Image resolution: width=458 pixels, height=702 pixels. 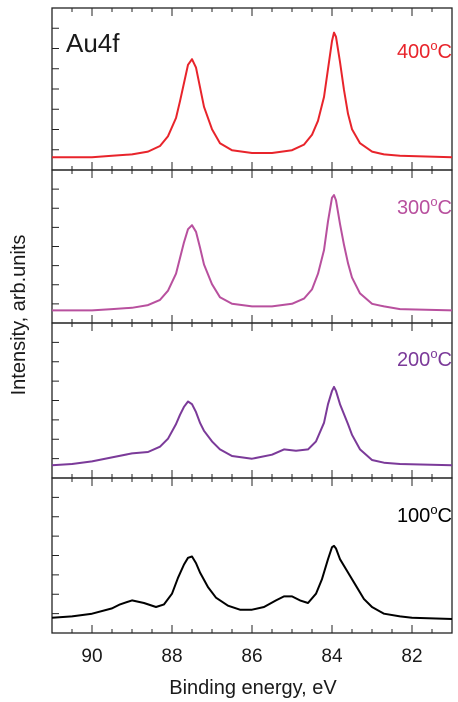 I want to click on x-tick-label-88: 88, so click(x=171, y=656).